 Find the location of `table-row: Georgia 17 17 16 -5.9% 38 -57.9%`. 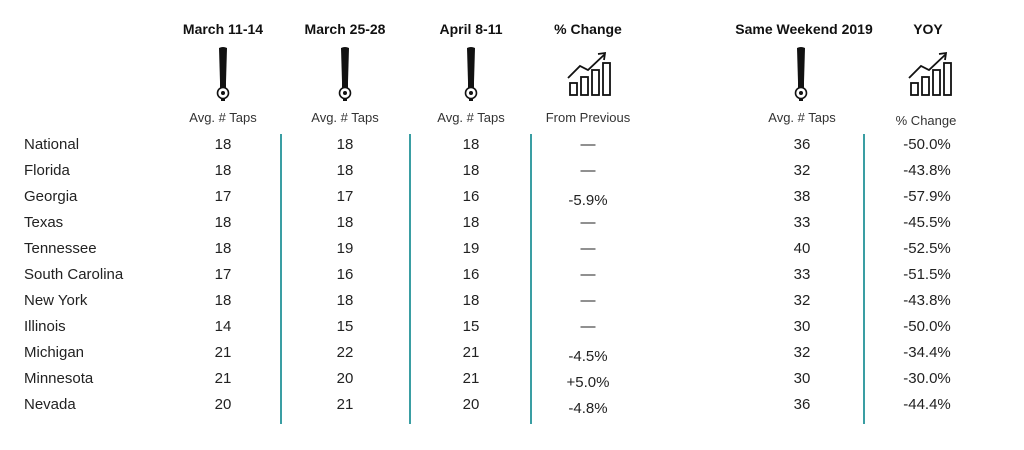

table-row: Georgia 17 17 16 -5.9% 38 -57.9% is located at coordinates (512, 201).